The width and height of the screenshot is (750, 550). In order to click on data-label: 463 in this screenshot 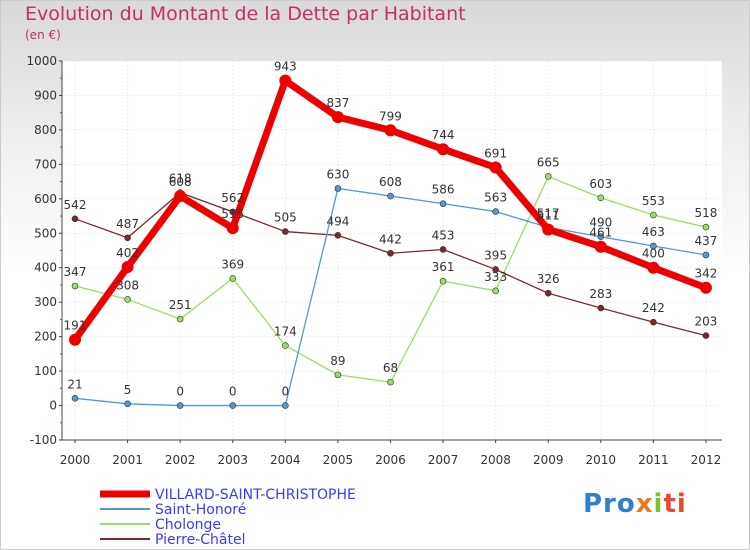, I will do `click(653, 232)`.